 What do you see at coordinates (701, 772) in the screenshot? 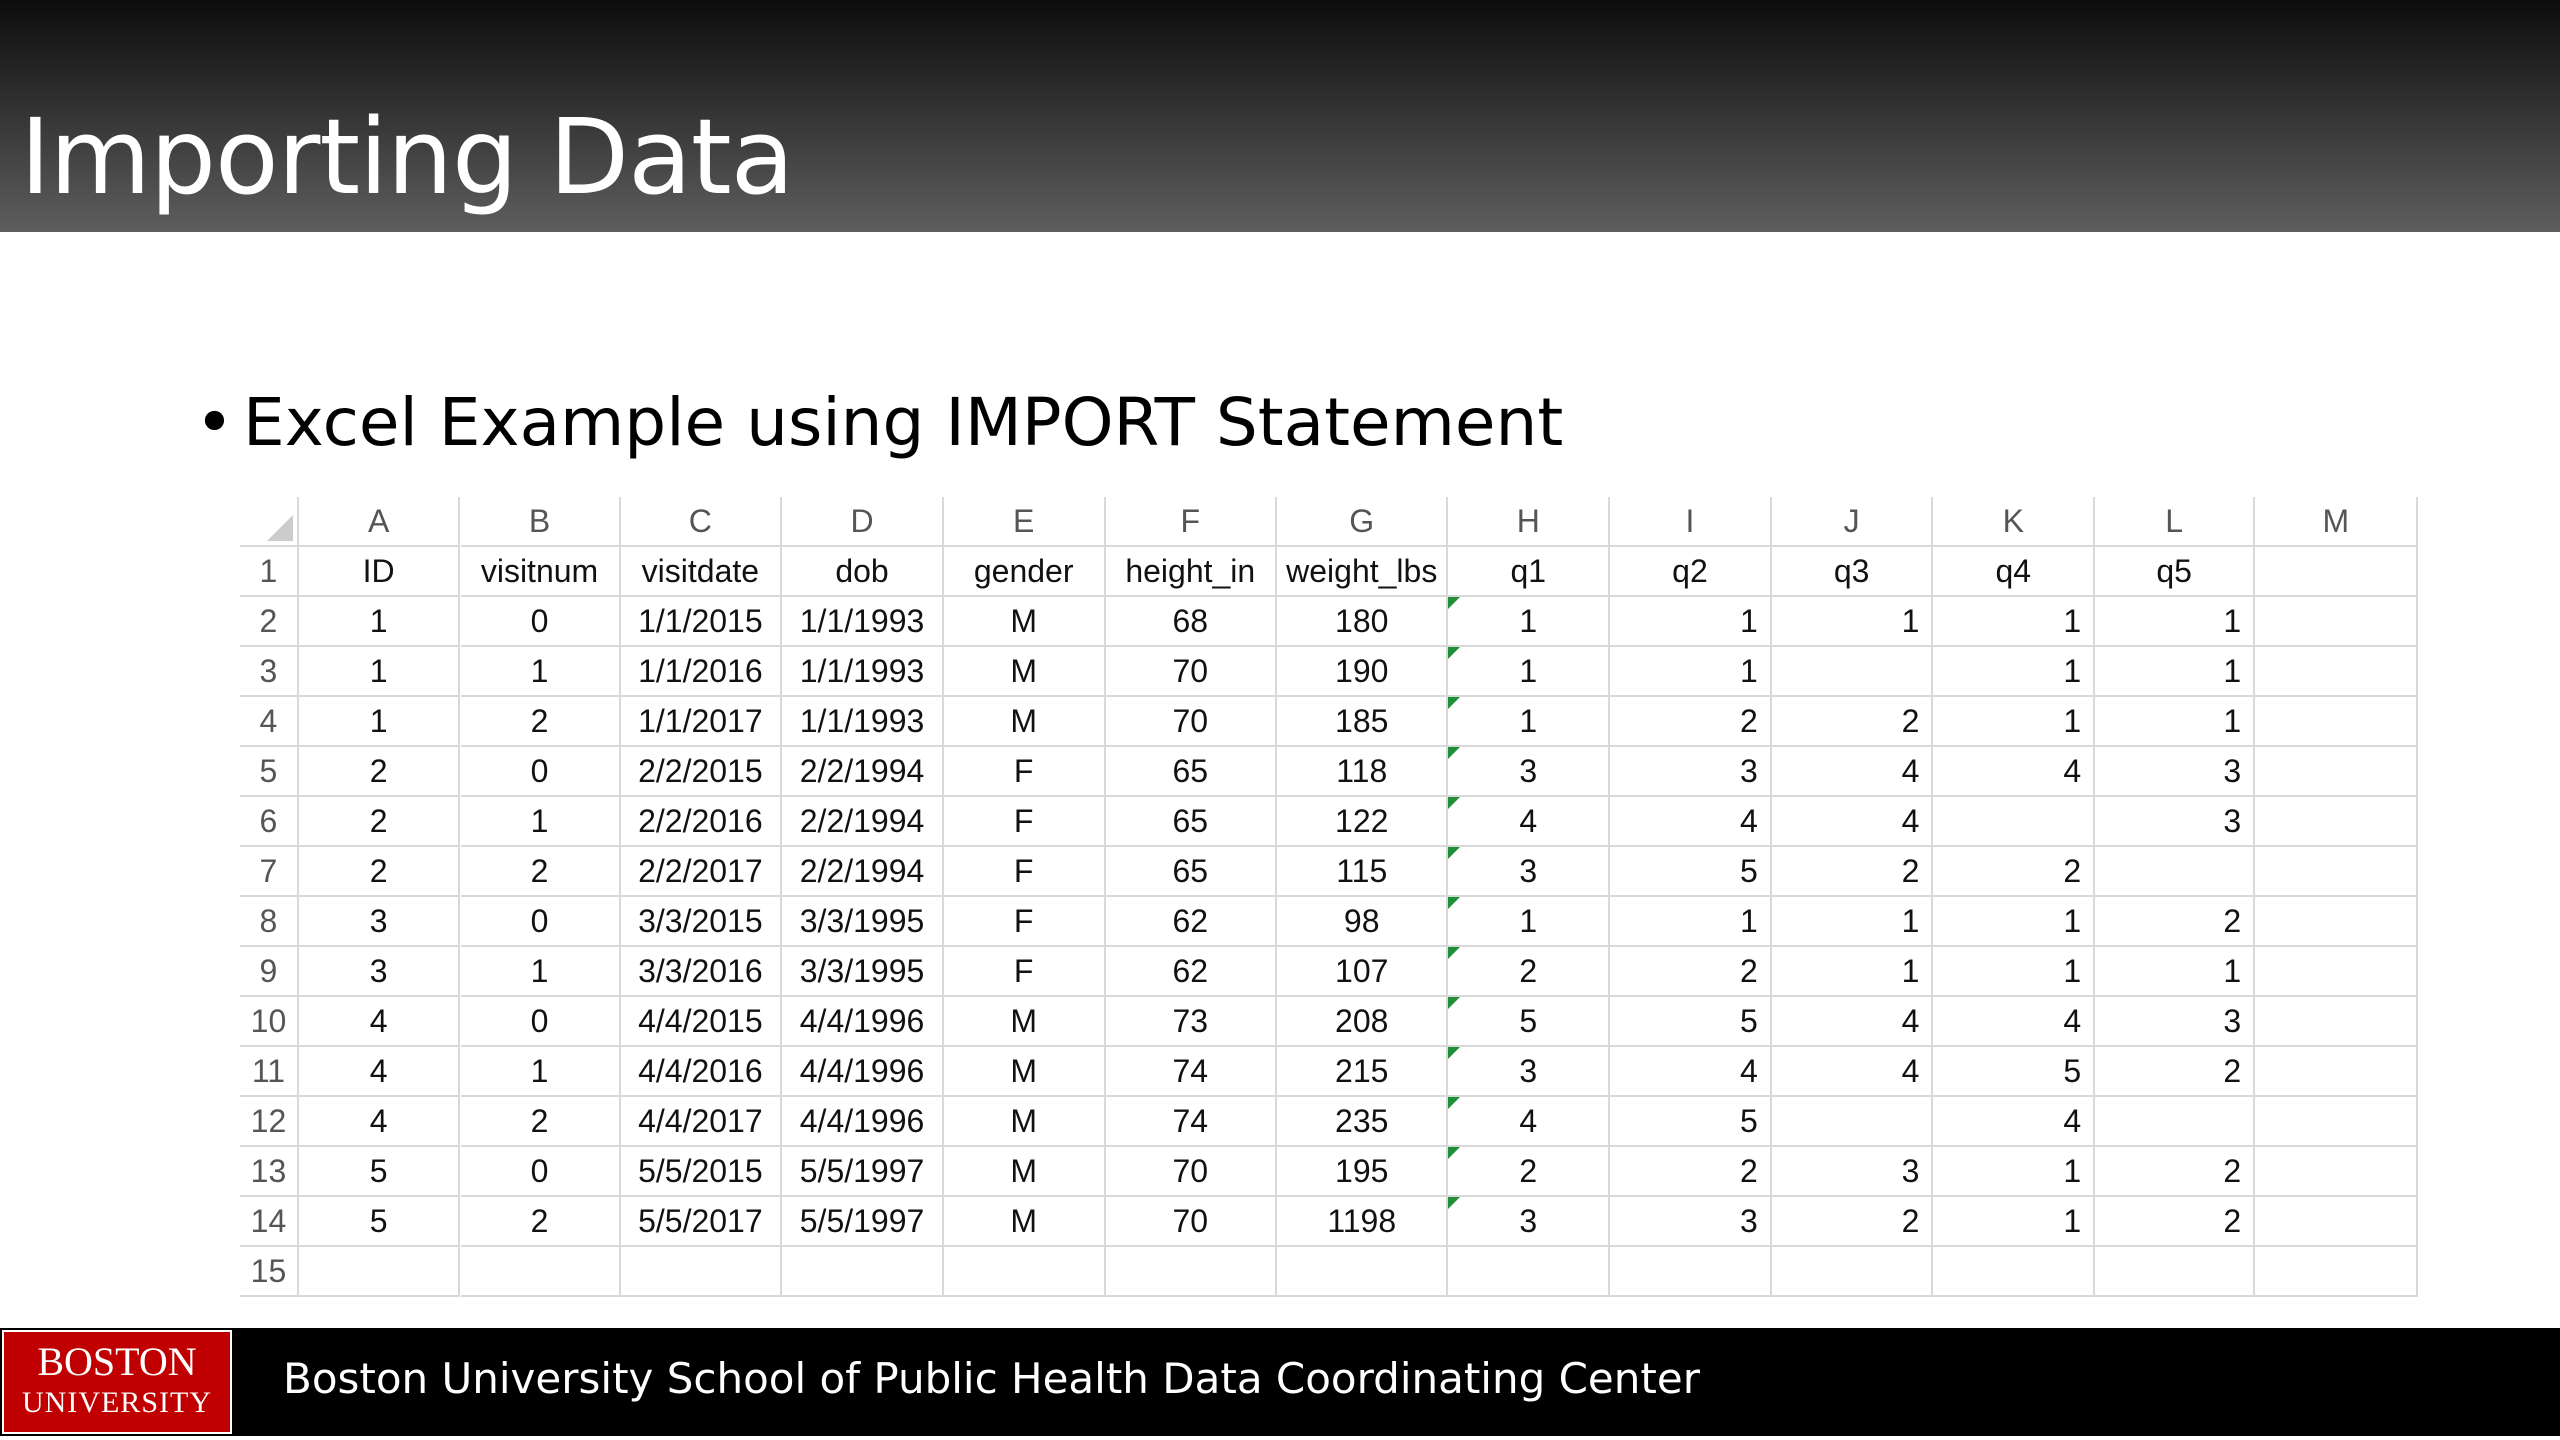
I see `cell: 2/2/2015` at bounding box center [701, 772].